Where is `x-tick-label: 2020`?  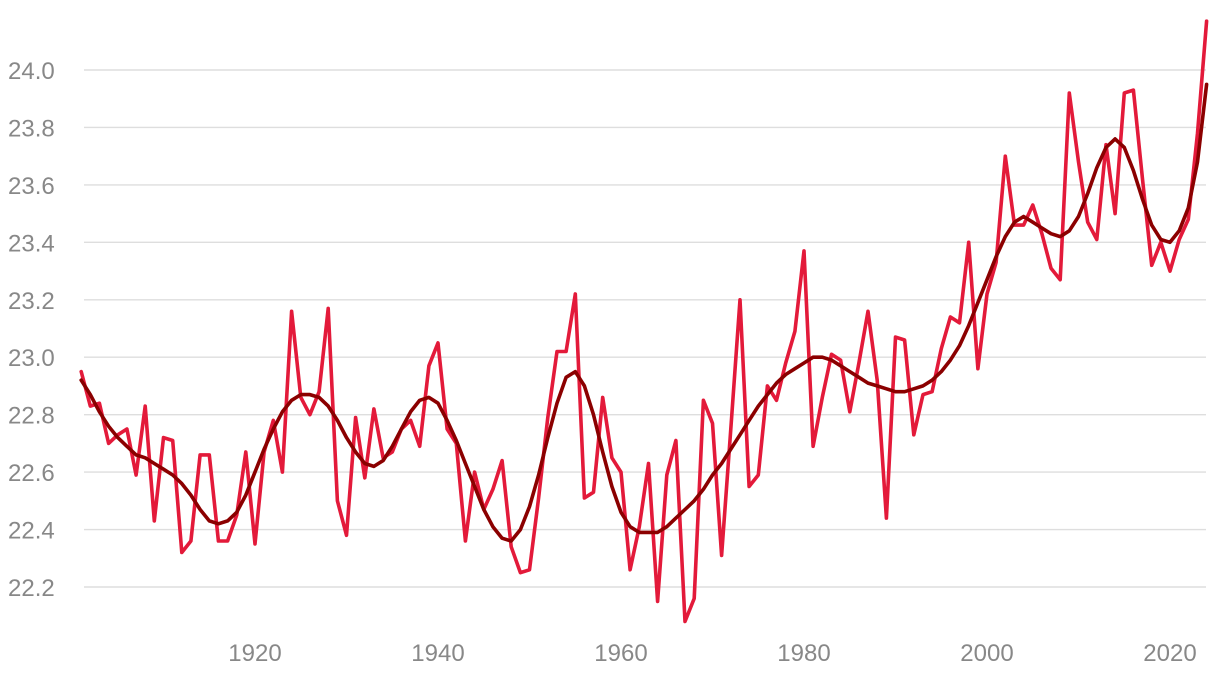 x-tick-label: 2020 is located at coordinates (1169, 653).